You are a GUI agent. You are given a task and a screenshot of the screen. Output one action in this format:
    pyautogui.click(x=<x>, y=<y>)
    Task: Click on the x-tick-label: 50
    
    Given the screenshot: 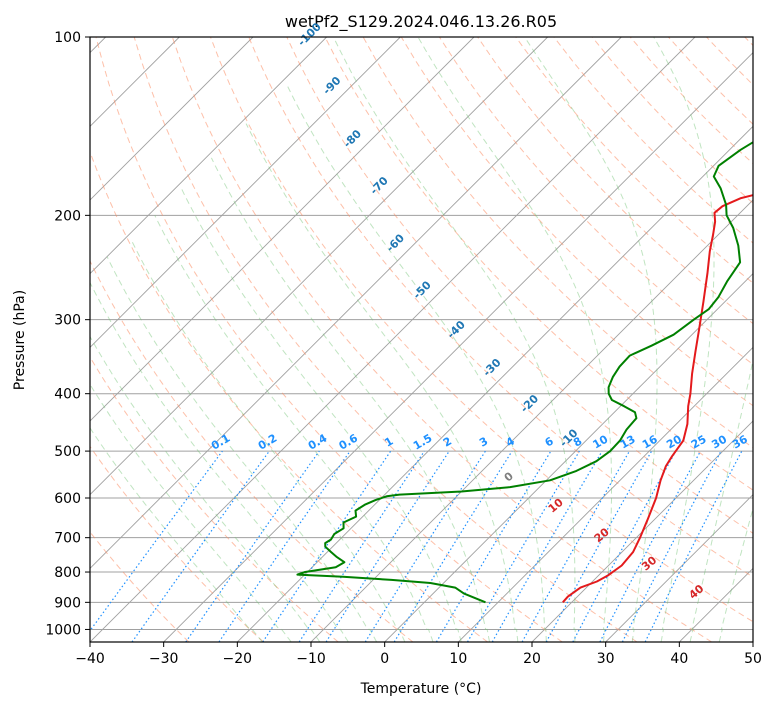 What is the action you would take?
    pyautogui.click(x=753, y=659)
    